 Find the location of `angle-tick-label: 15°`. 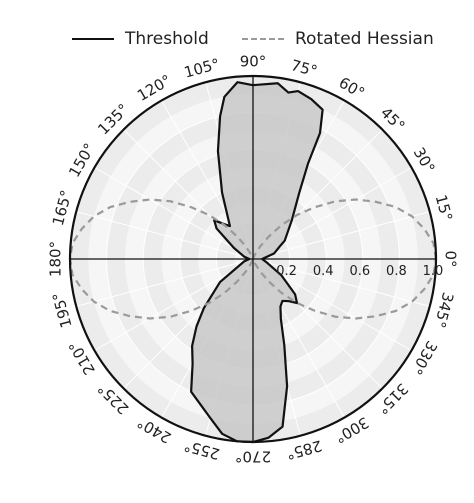

angle-tick-label: 15° is located at coordinates (444, 208).